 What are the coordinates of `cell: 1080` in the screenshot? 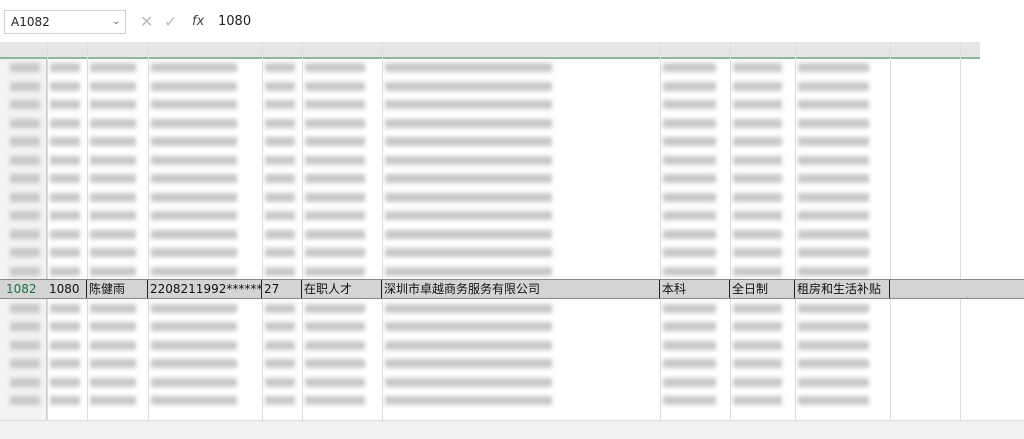 It's located at (67, 289).